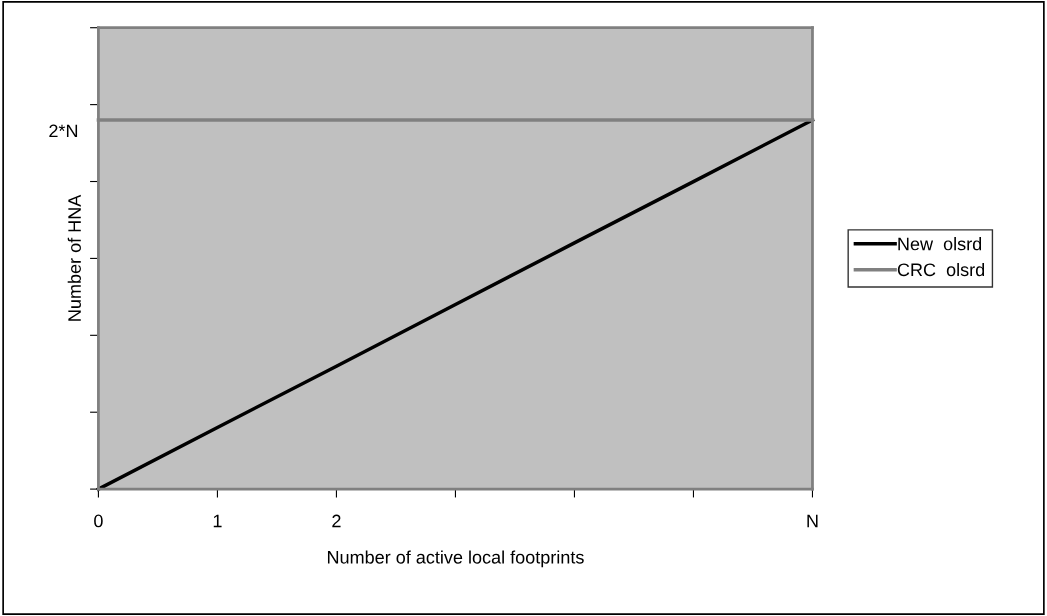 This screenshot has height=616, width=1047. I want to click on x-tick-label: N, so click(812, 521).